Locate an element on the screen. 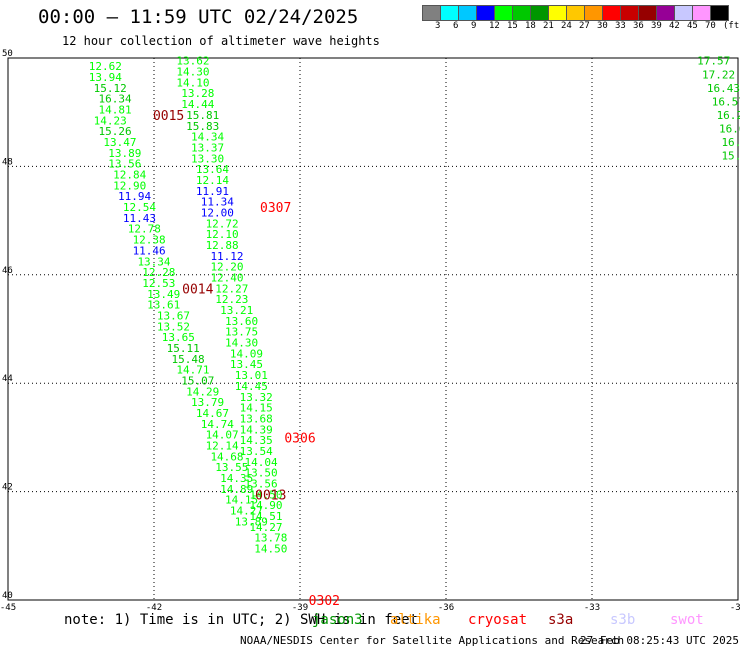 The width and height of the screenshot is (740, 650). wave-height-point: 13.52 is located at coordinates (173, 326).